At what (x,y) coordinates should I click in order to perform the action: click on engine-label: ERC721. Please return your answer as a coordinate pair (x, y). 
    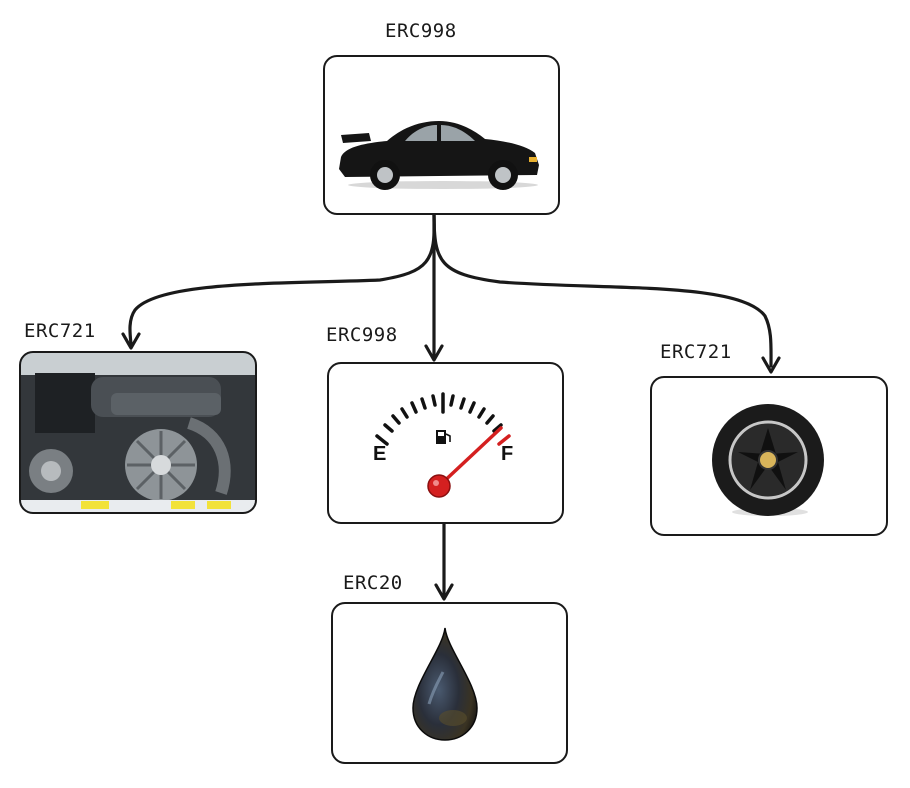
    Looking at the image, I should click on (60, 331).